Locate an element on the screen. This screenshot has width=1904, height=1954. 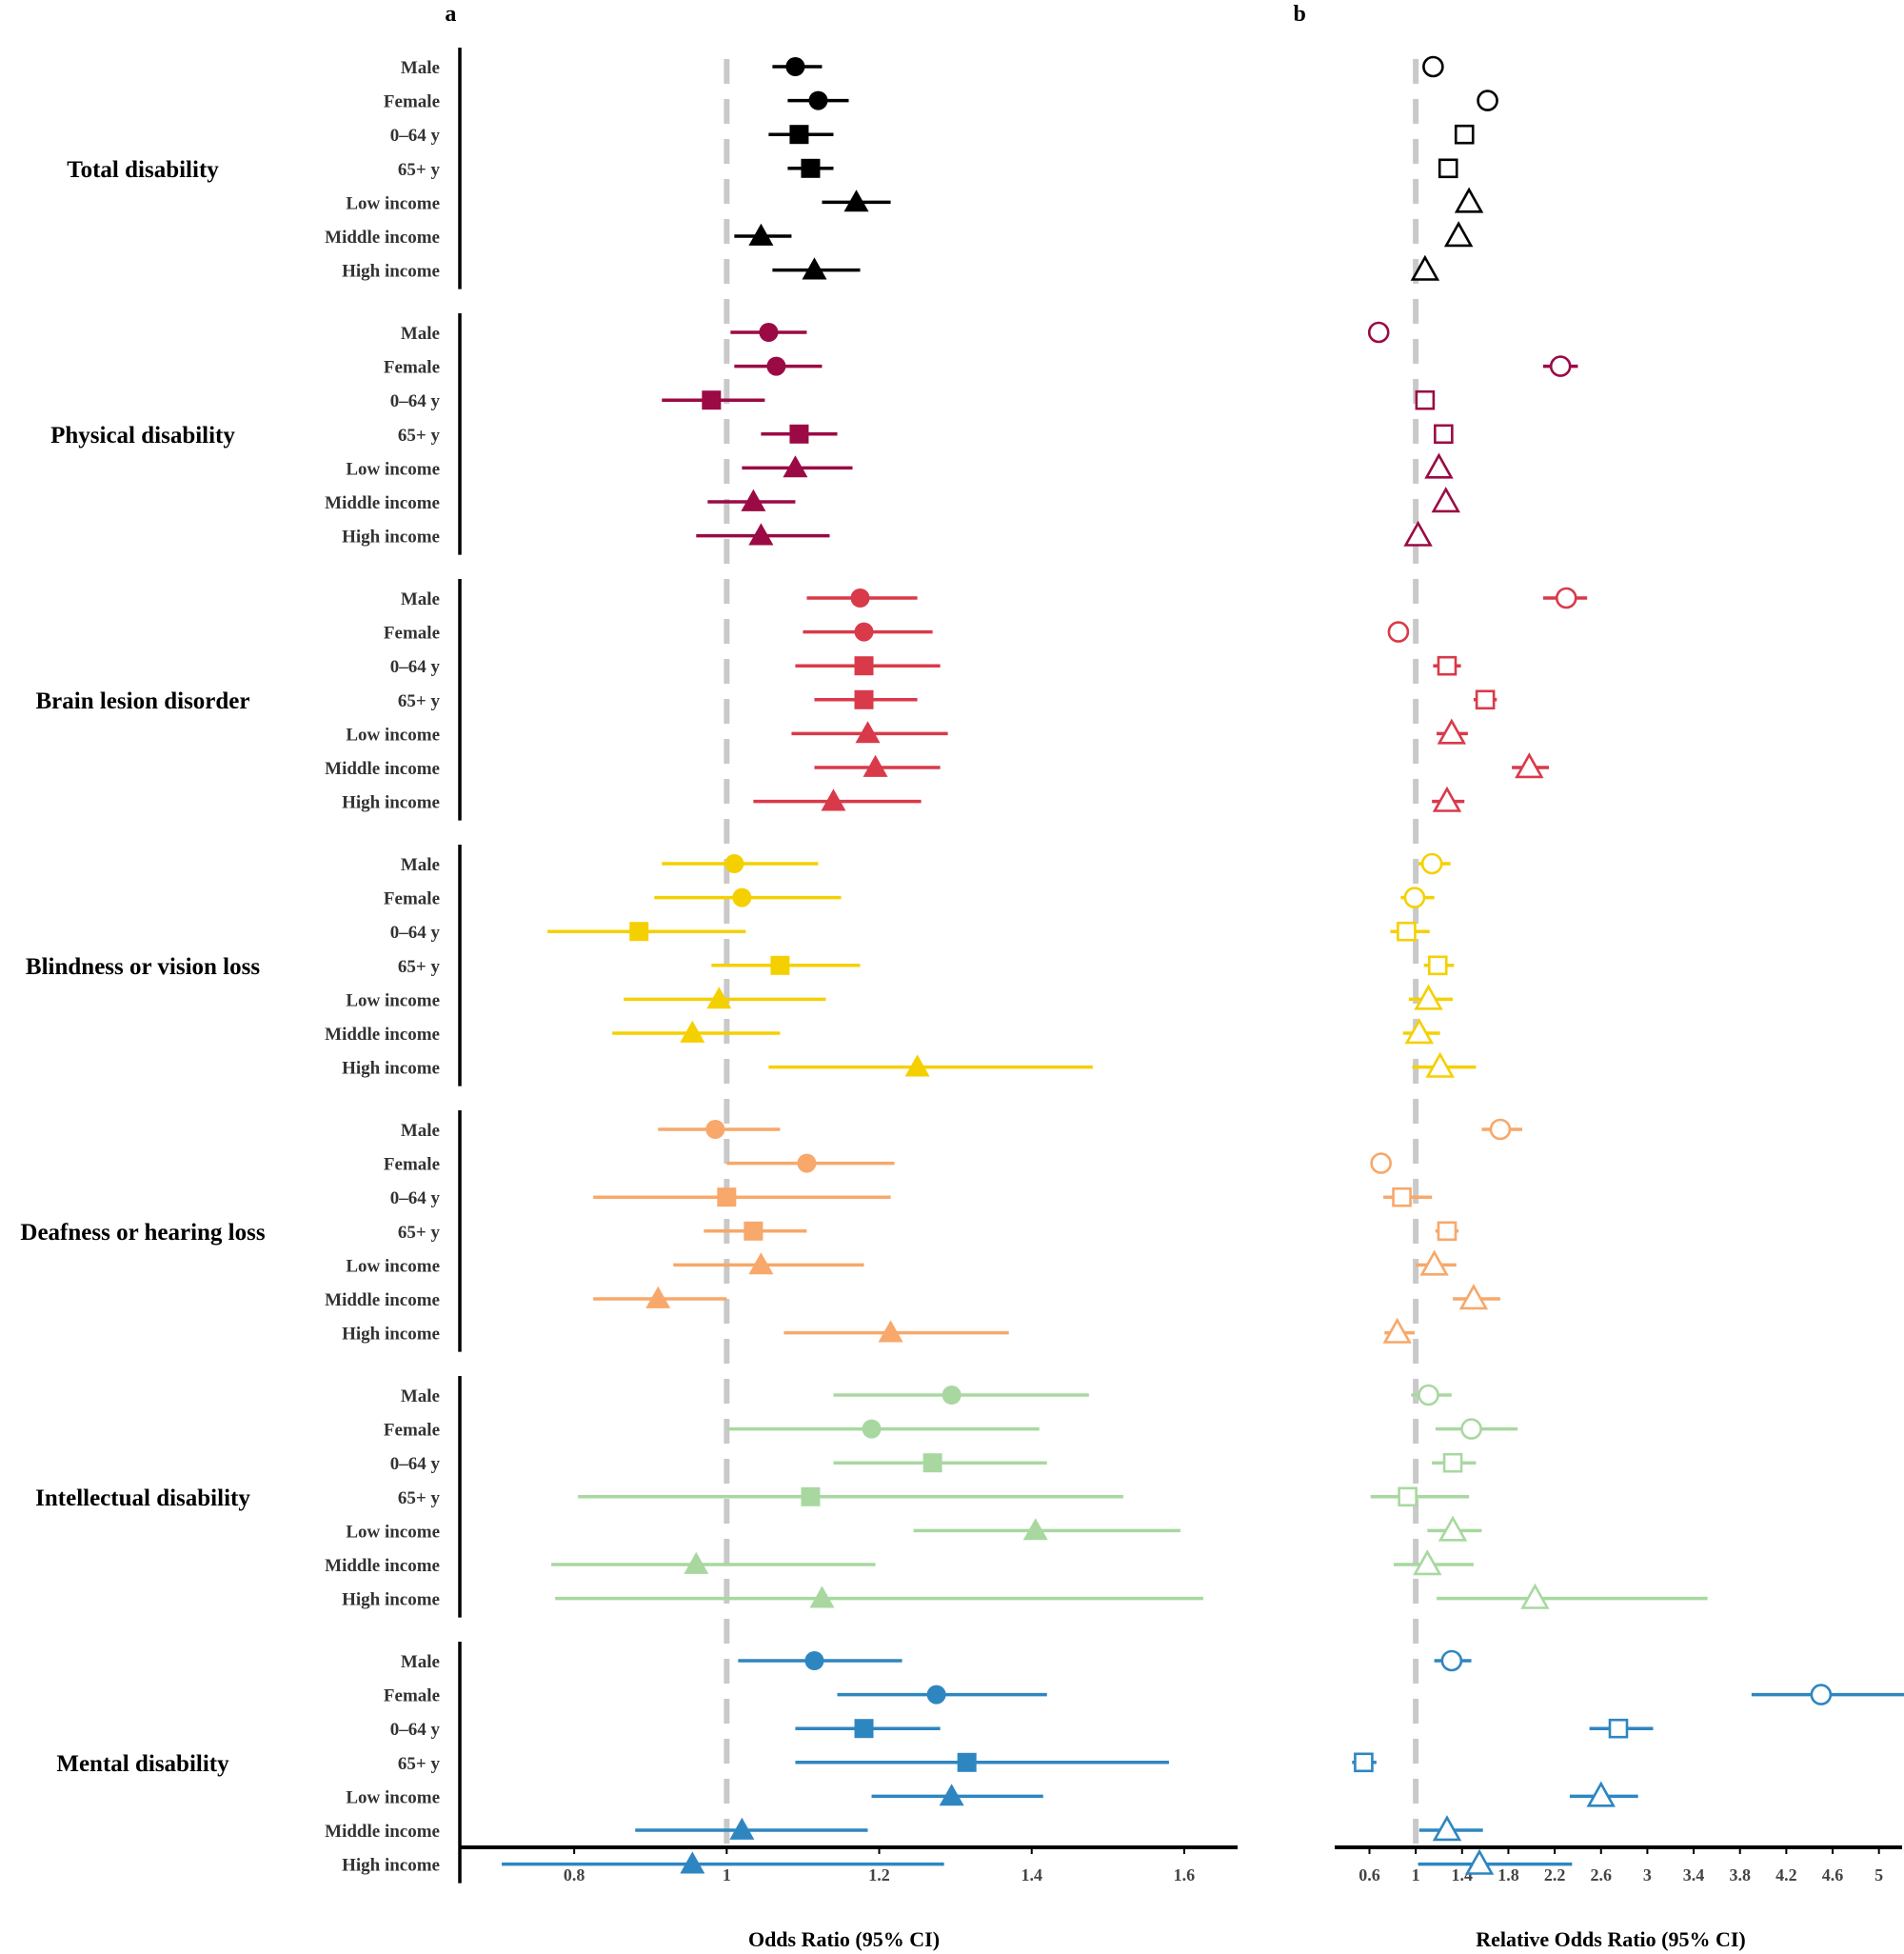
panel-b-deafness-or-hearing-loss-0-64-y-point is located at coordinates (1402, 1196).